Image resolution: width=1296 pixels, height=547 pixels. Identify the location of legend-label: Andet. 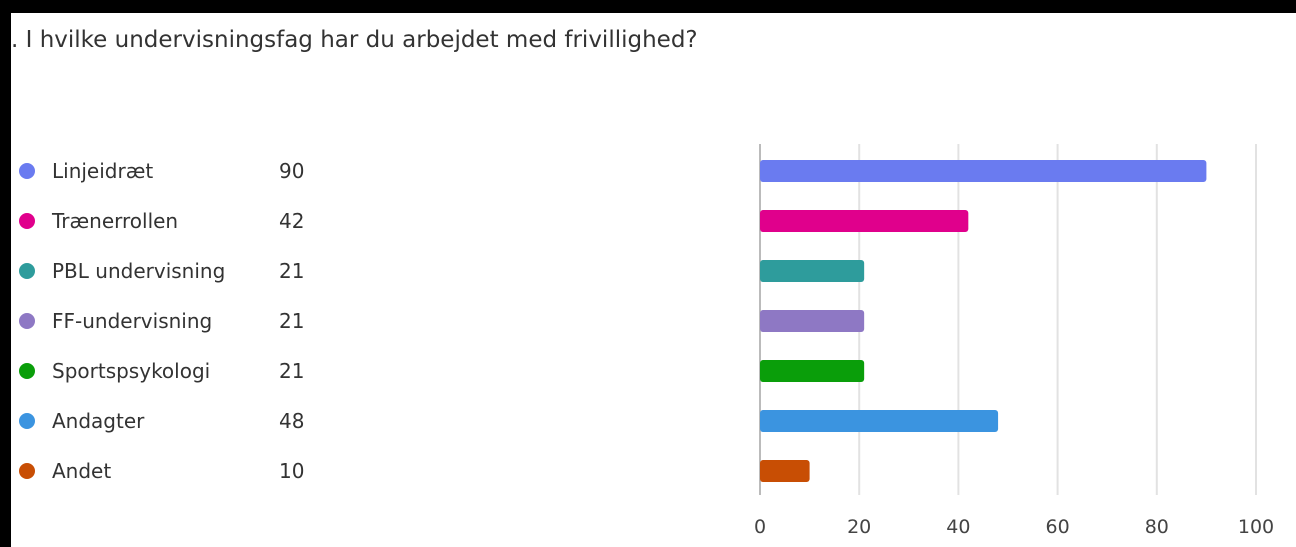
(82, 471).